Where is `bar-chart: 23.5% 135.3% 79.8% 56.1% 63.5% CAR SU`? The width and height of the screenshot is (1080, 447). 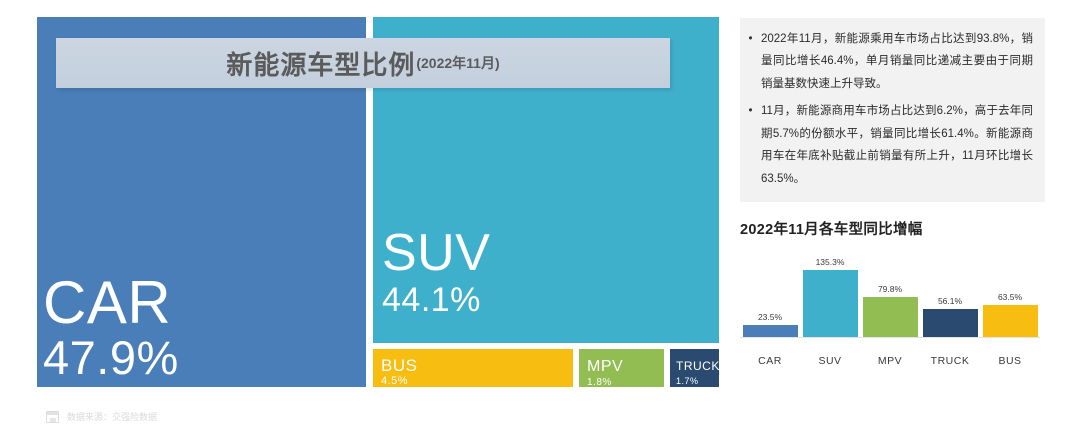 bar-chart: 23.5% 135.3% 79.8% 56.1% 63.5% CAR SU is located at coordinates (890, 313).